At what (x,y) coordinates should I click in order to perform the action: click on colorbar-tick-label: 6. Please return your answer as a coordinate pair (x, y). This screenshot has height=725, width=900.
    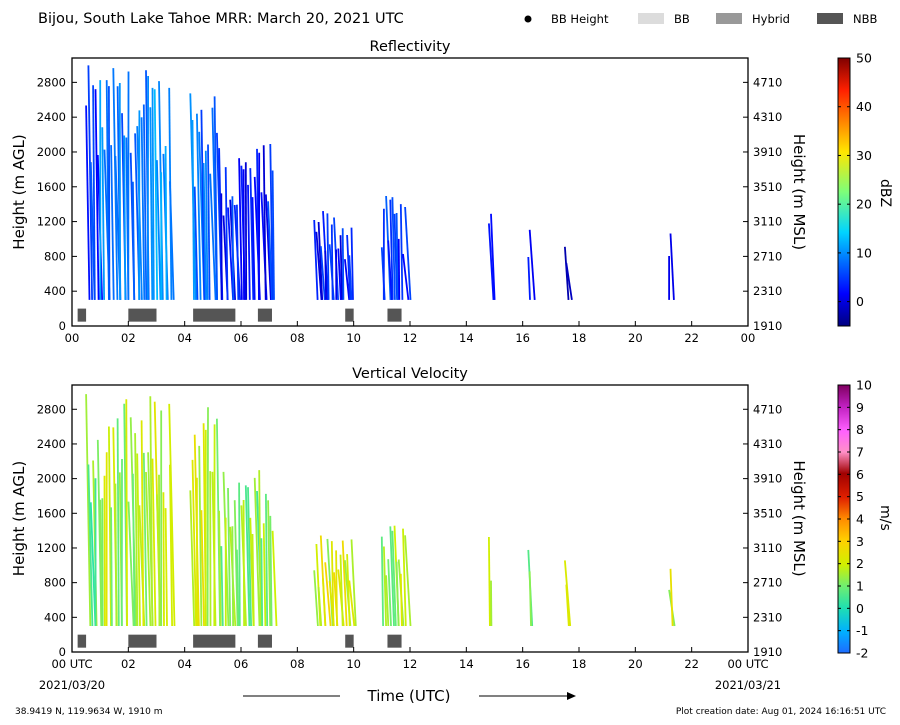
    Looking at the image, I should click on (860, 474).